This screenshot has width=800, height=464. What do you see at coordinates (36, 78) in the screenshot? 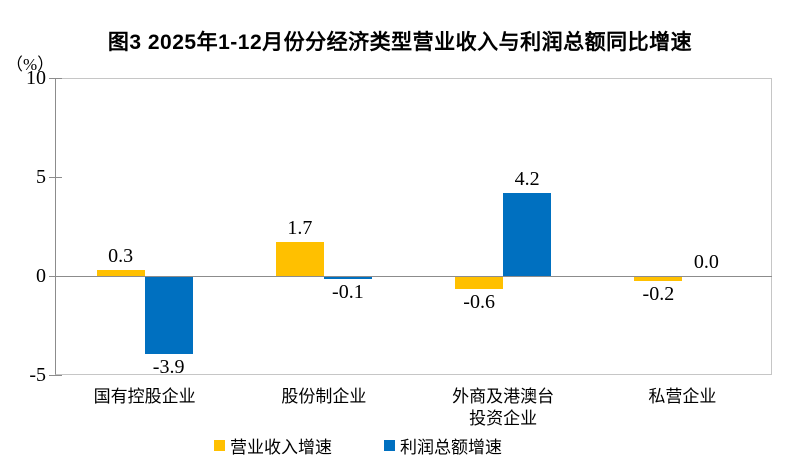
I see `y-axis-tick-label: 10` at bounding box center [36, 78].